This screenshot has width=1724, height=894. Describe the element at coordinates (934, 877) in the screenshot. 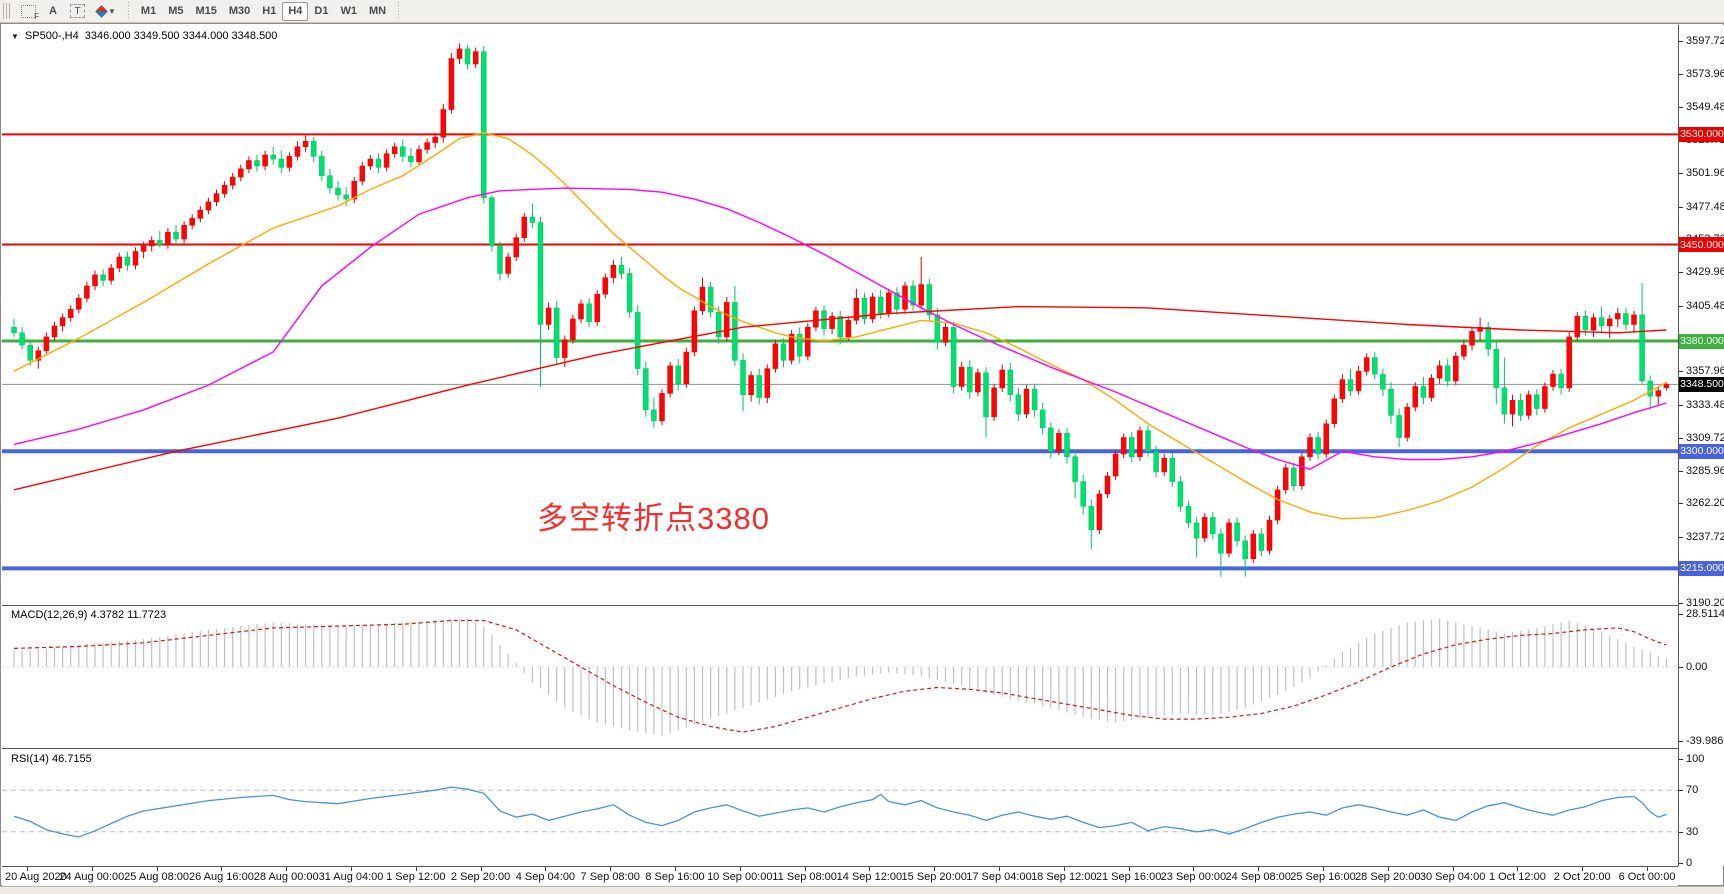

I see `time-tick-label: 15 Sep 20:00` at that location.